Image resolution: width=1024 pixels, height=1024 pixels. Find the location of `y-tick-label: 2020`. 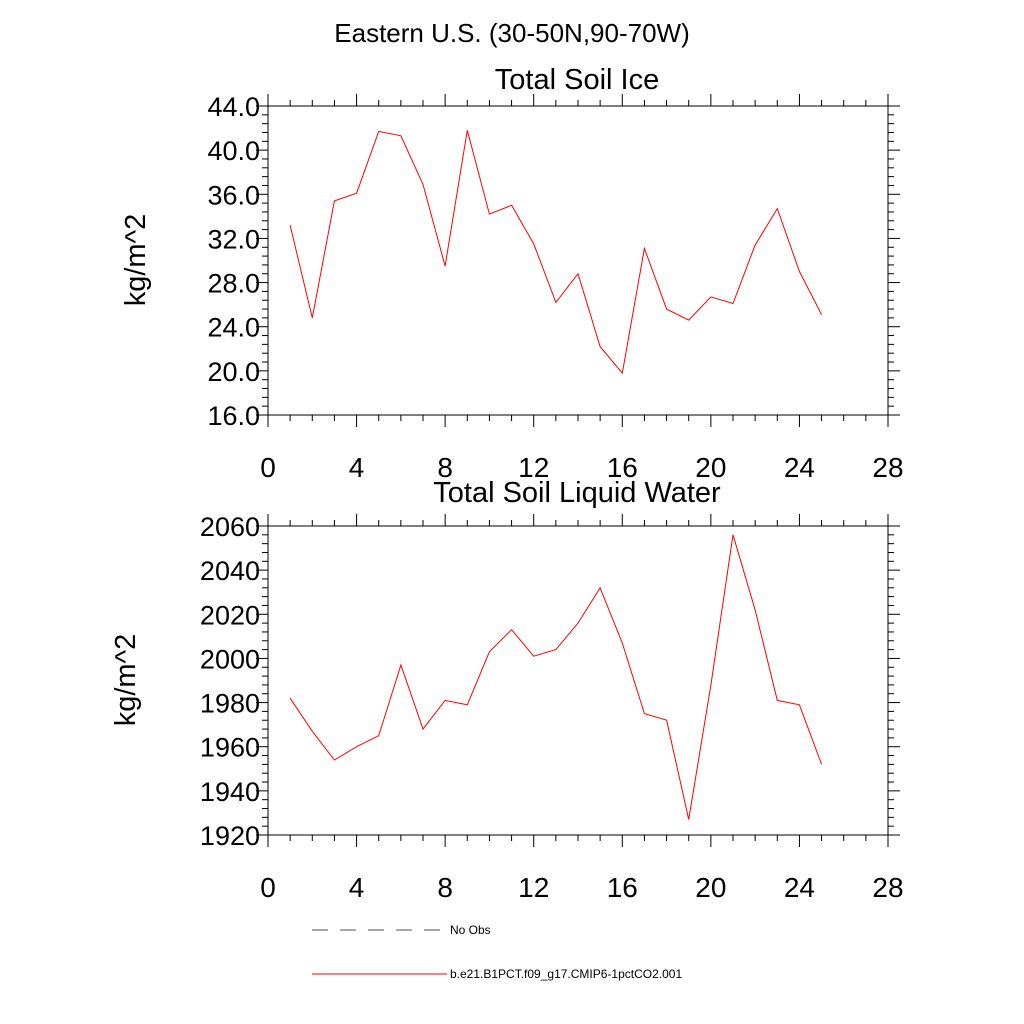

y-tick-label: 2020 is located at coordinates (230, 615).